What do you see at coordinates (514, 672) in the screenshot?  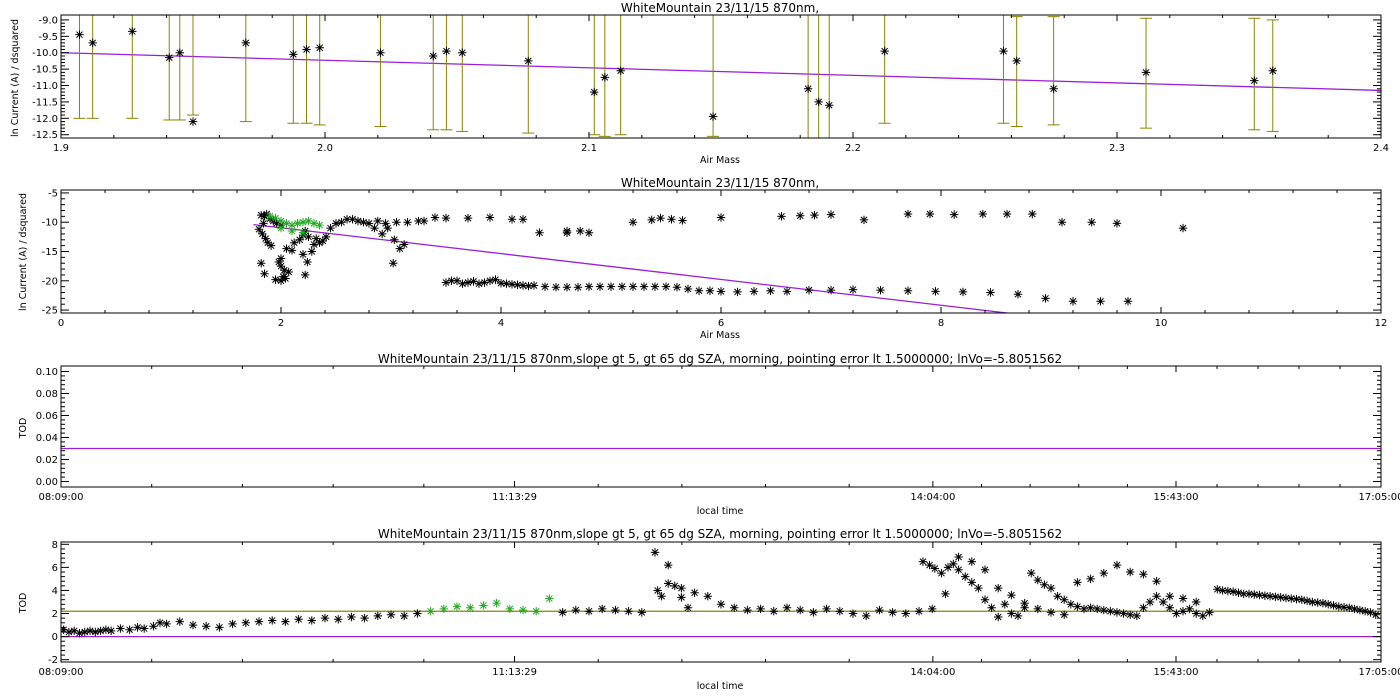 I see `x-tick-label: 11:13:29` at bounding box center [514, 672].